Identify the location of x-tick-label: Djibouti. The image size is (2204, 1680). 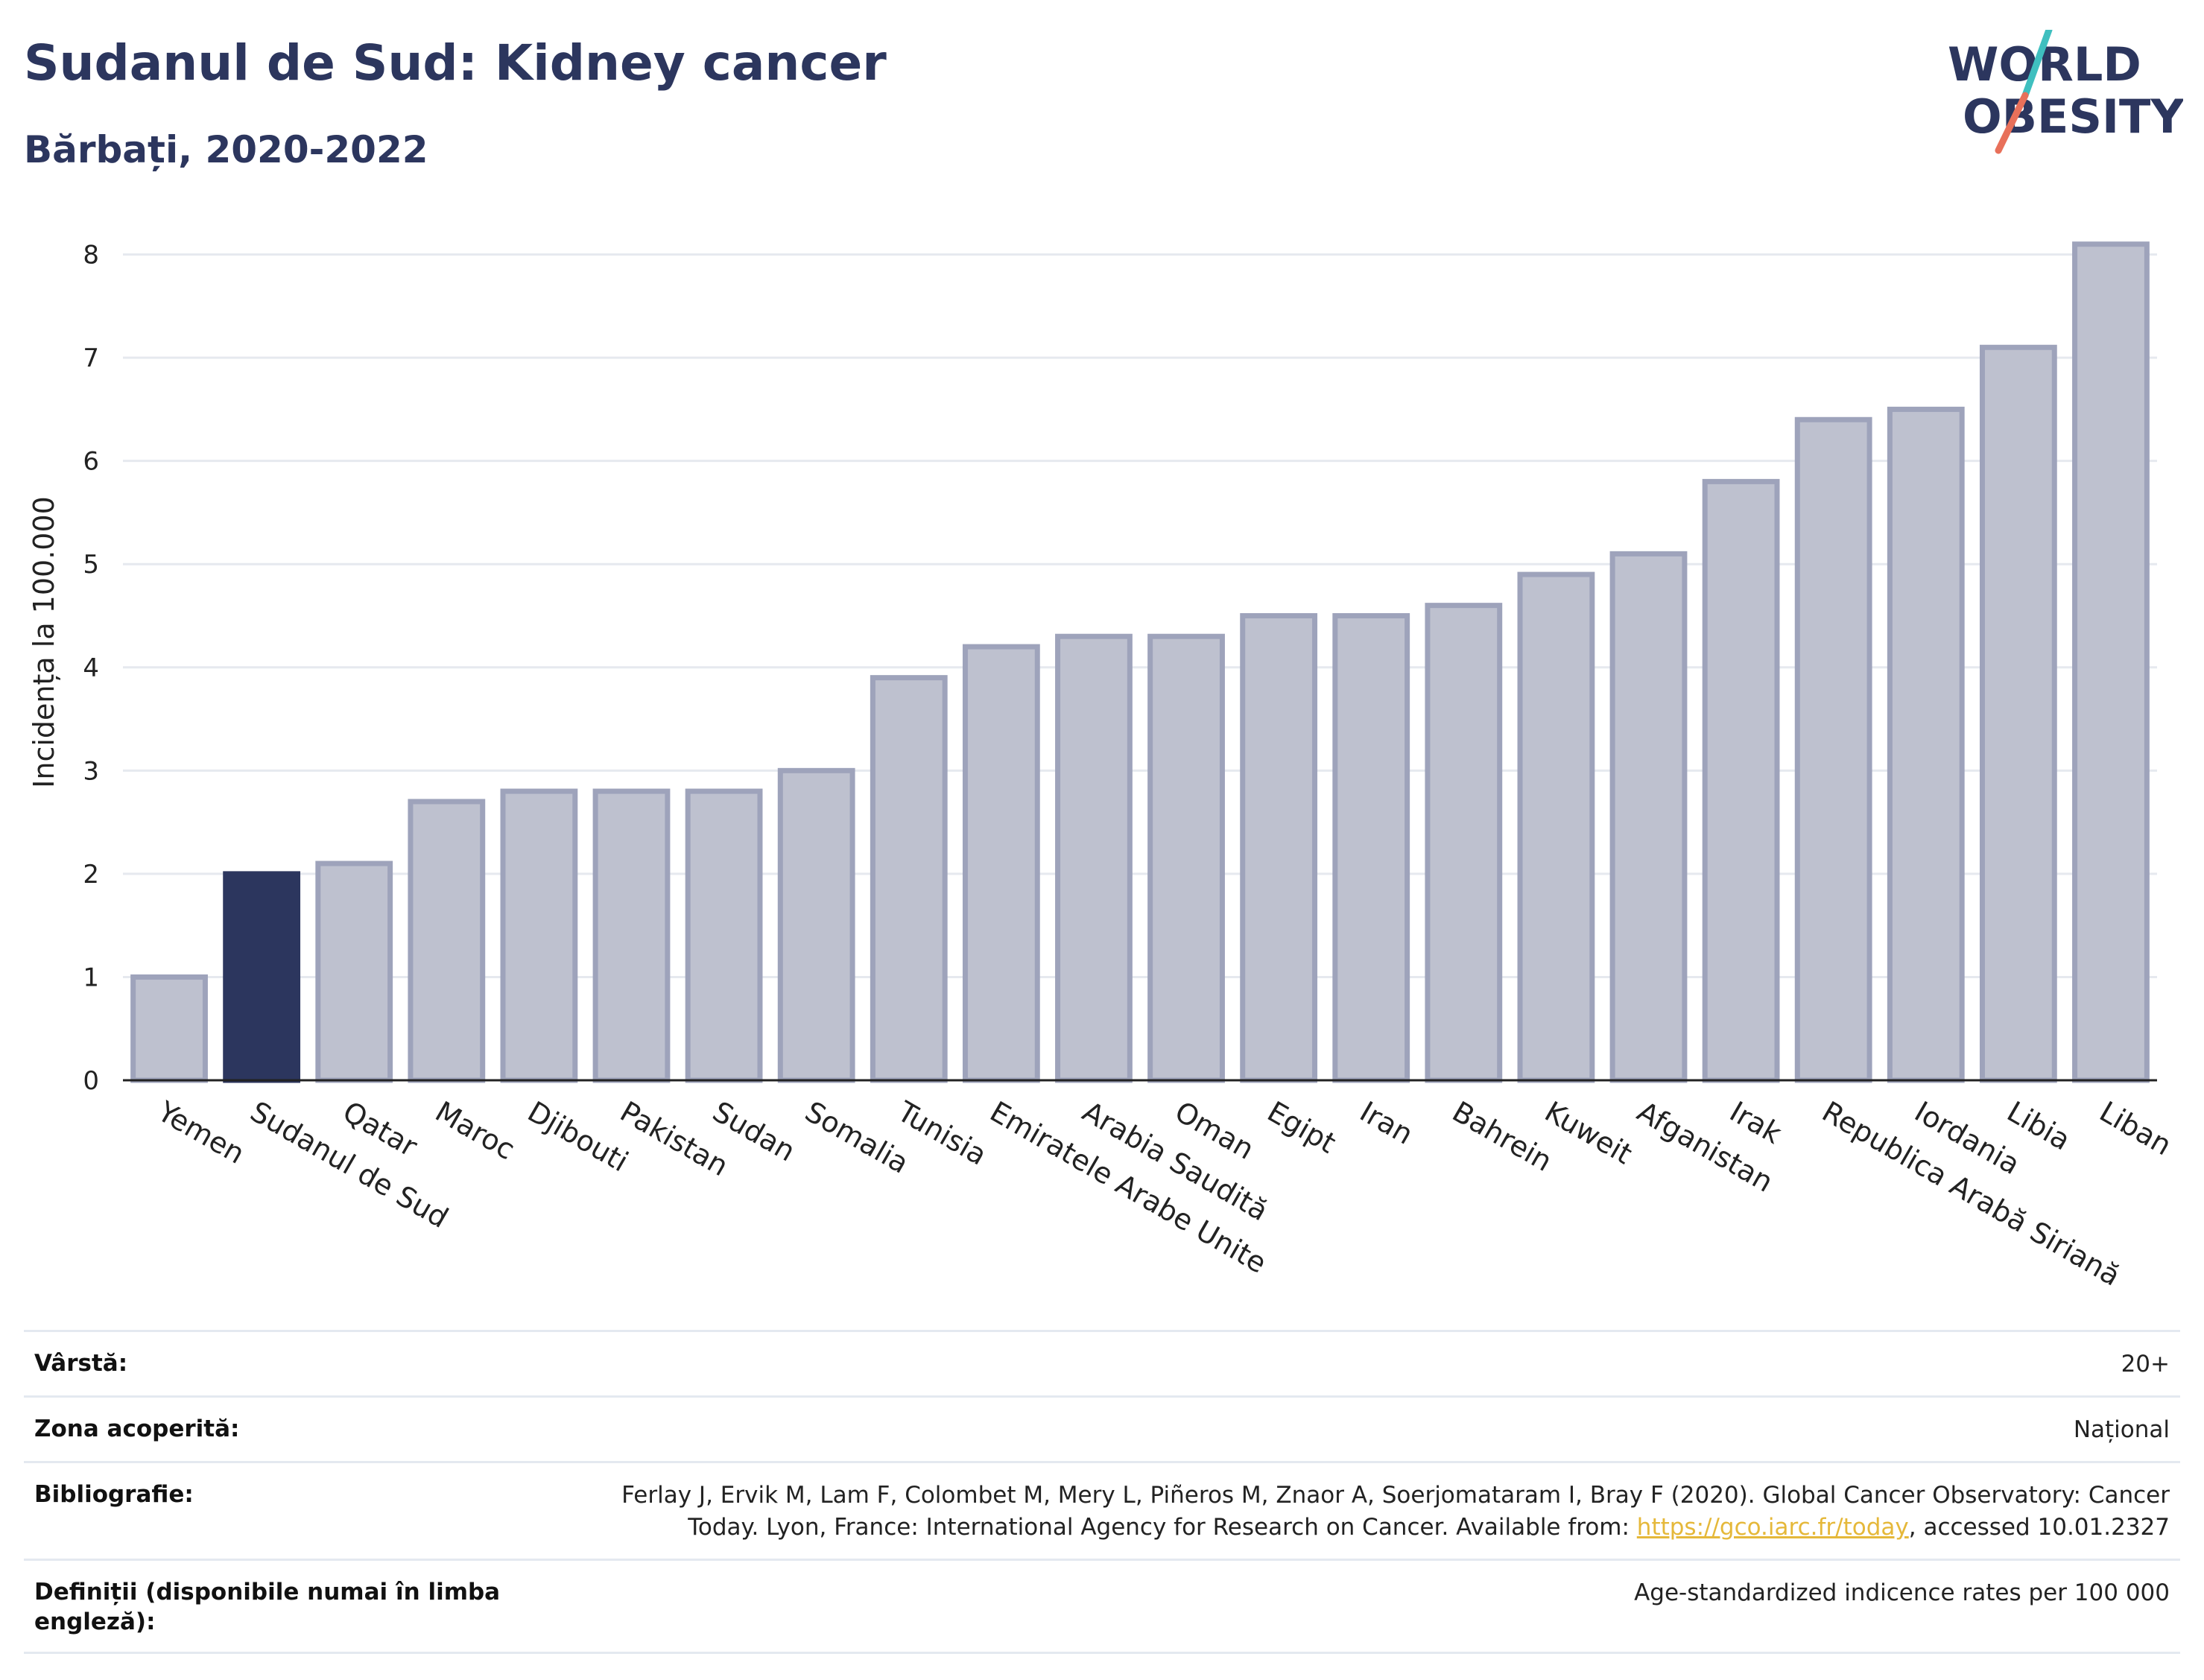
(578, 1137).